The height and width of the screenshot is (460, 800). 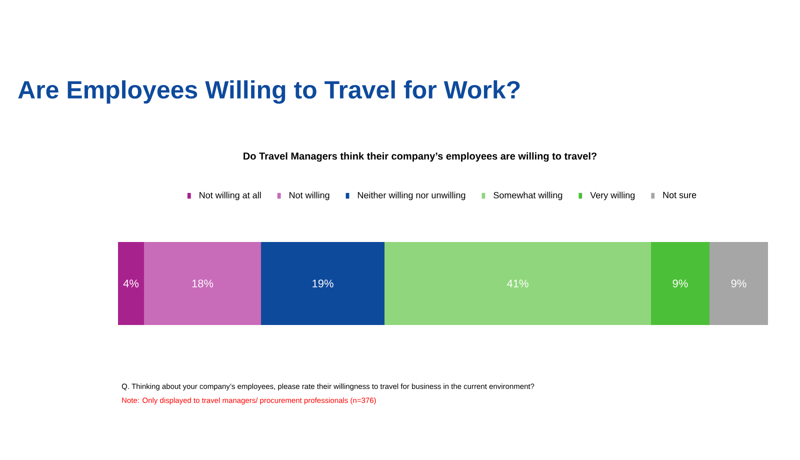 I want to click on data-label: 18%, so click(x=203, y=284).